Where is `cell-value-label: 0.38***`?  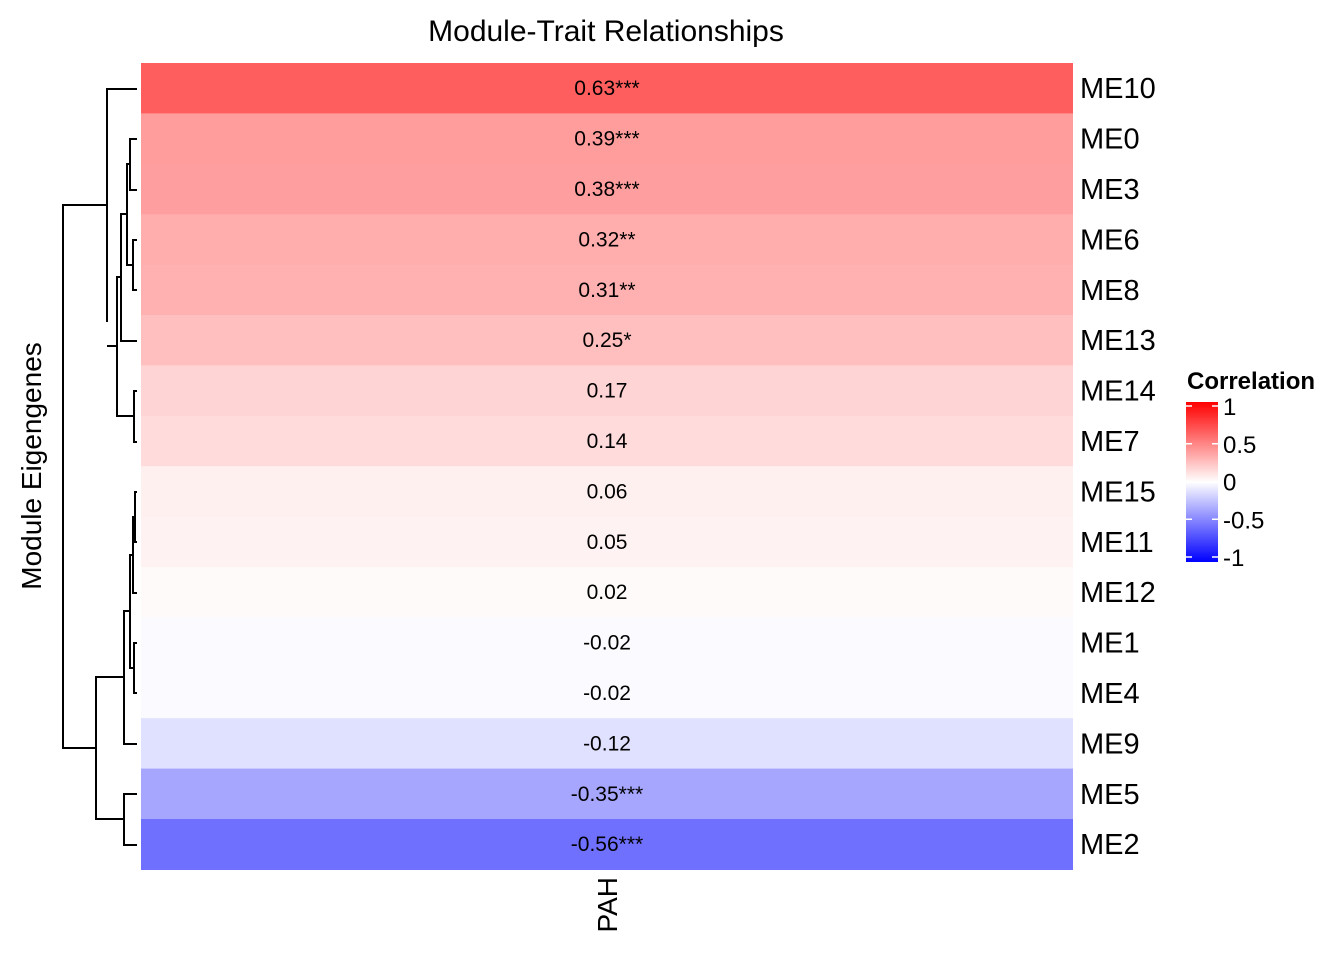 cell-value-label: 0.38*** is located at coordinates (606, 189).